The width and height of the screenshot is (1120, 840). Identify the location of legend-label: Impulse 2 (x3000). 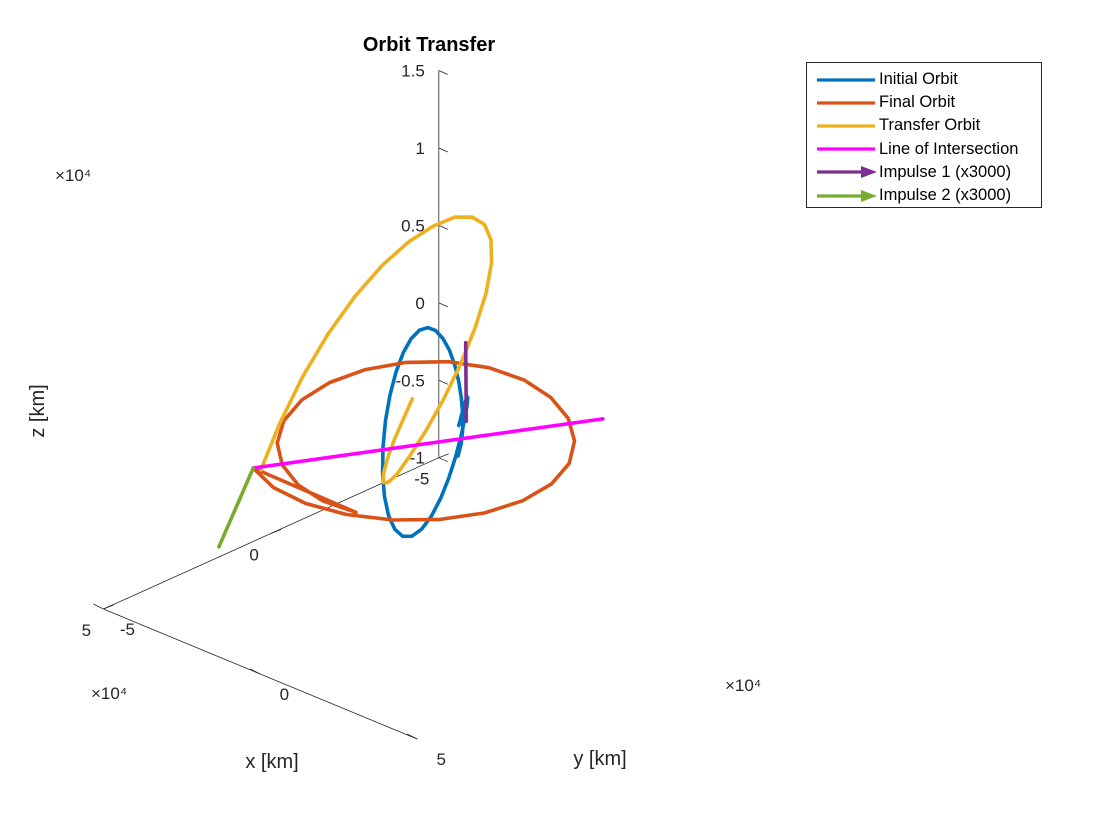
(945, 195).